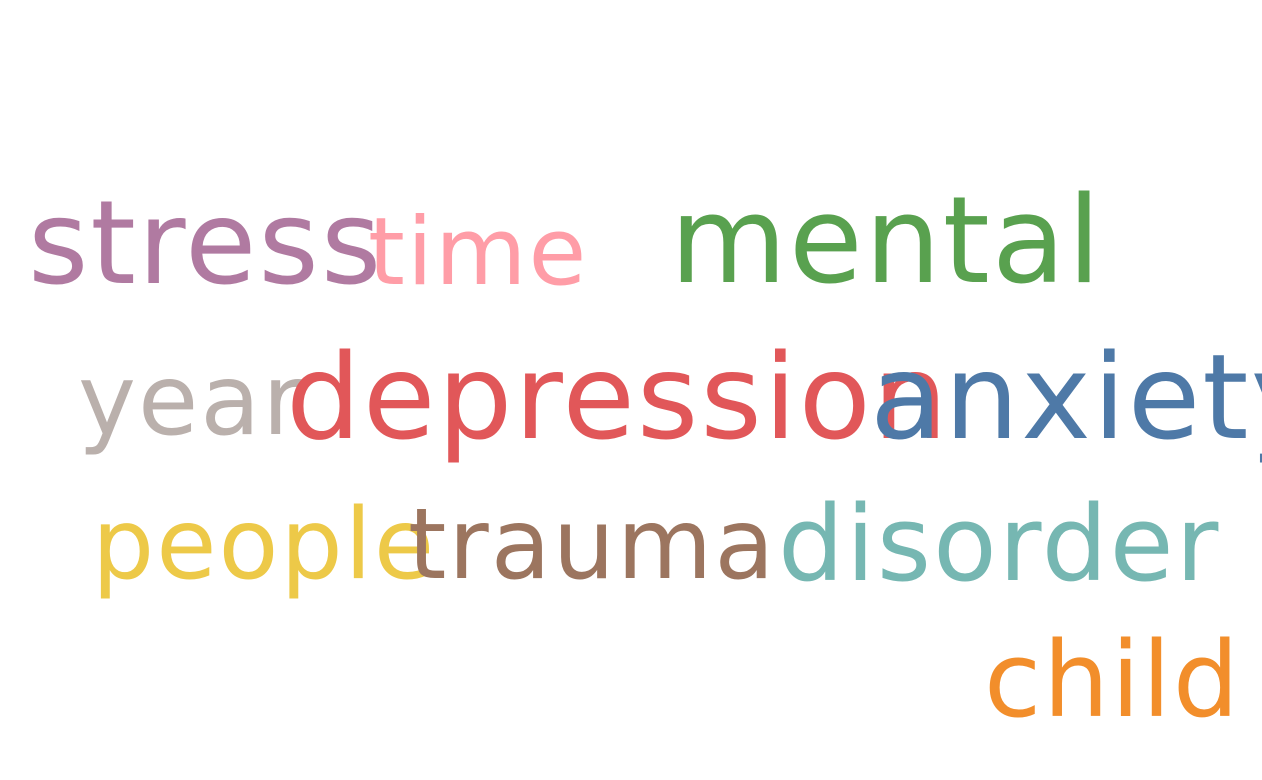 The height and width of the screenshot is (780, 1262). What do you see at coordinates (206, 243) in the screenshot?
I see `word-stress: stress` at bounding box center [206, 243].